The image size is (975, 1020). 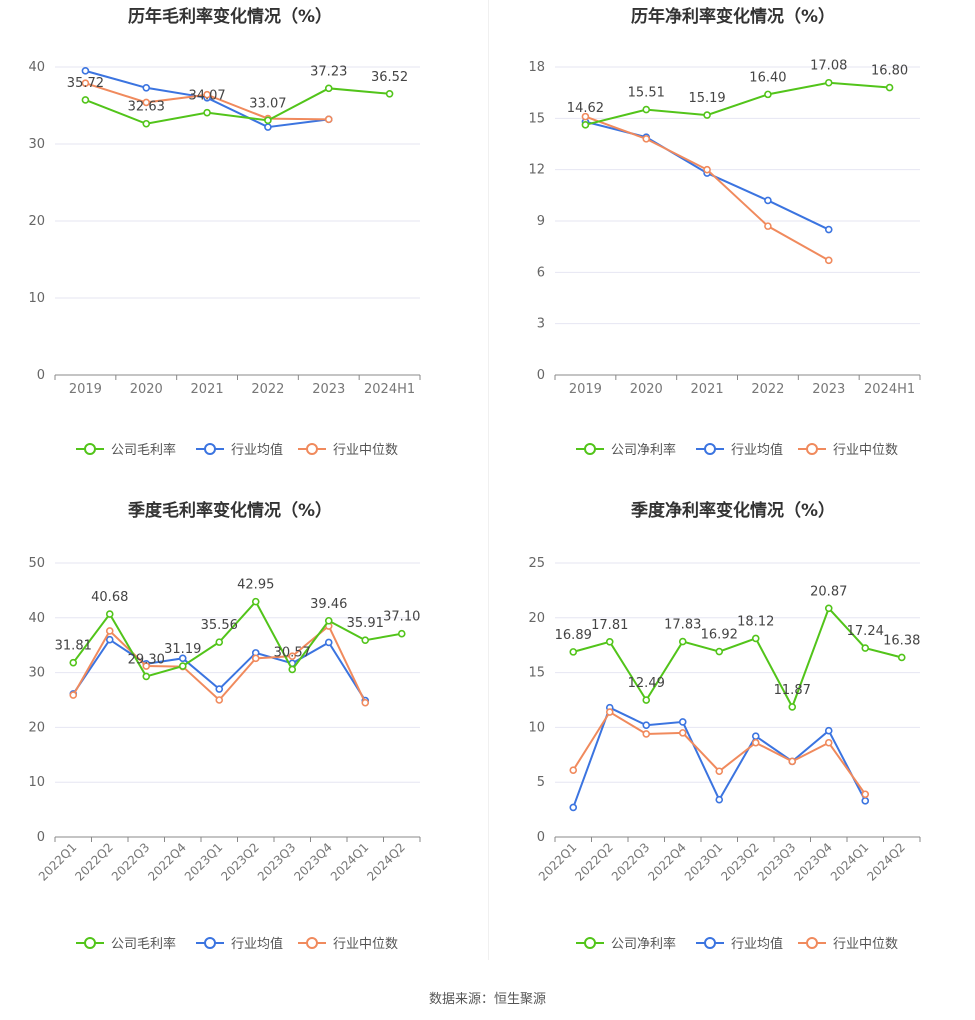 What do you see at coordinates (609, 625) in the screenshot?
I see `data-label: 17.81` at bounding box center [609, 625].